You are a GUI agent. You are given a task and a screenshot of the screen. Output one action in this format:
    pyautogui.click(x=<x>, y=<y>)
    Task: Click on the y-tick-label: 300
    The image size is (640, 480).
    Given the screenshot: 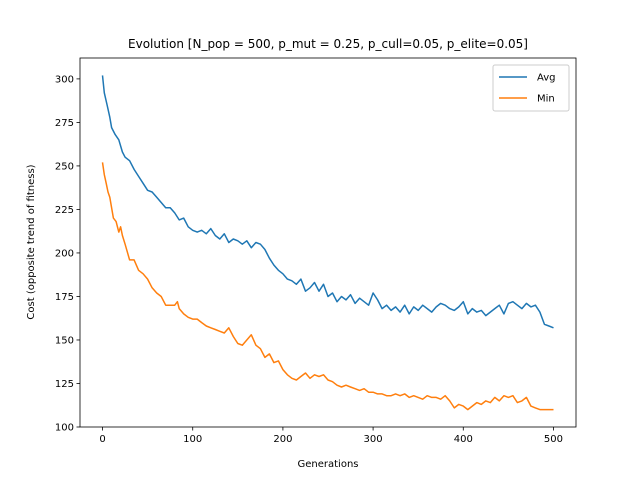 What is the action you would take?
    pyautogui.click(x=64, y=79)
    